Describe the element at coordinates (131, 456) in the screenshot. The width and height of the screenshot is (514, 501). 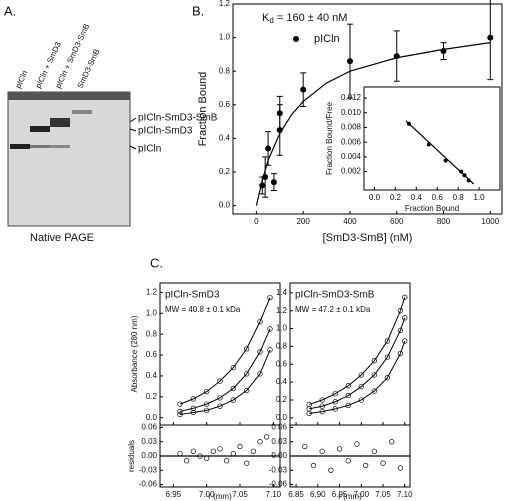
I see `y-axis-label: residuals` at that location.